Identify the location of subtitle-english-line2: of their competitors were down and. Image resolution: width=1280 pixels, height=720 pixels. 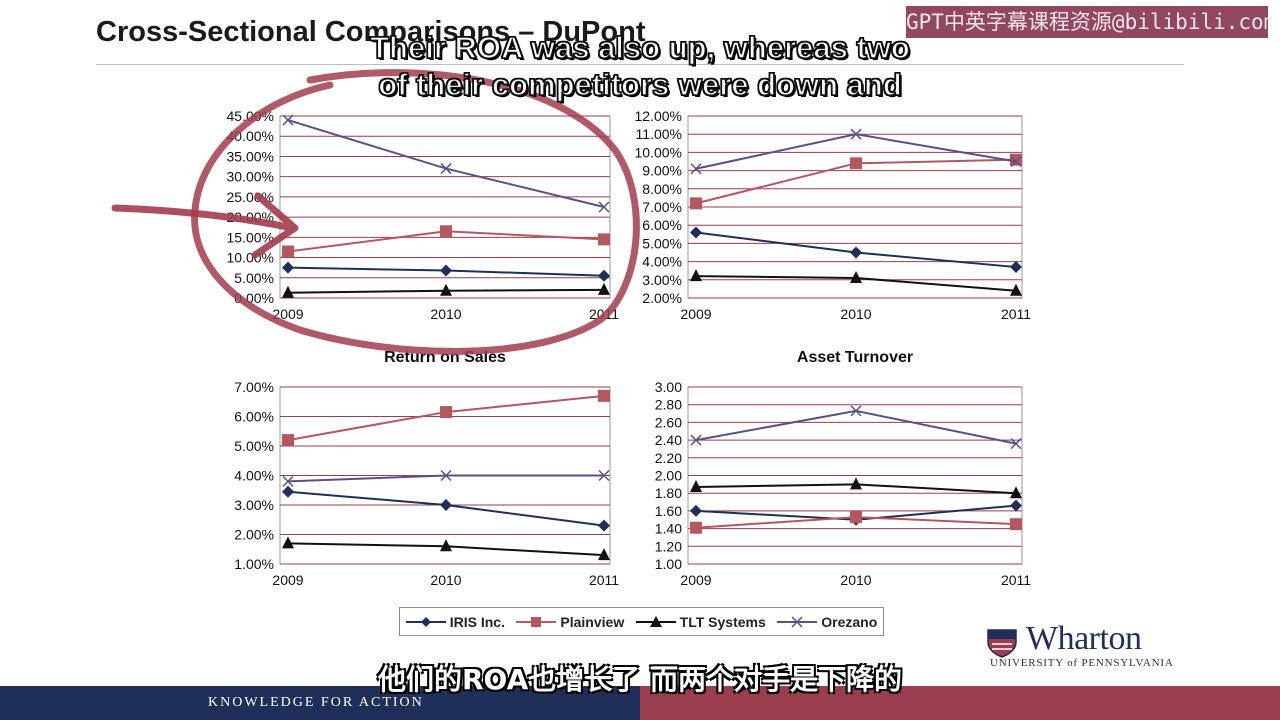
(639, 84).